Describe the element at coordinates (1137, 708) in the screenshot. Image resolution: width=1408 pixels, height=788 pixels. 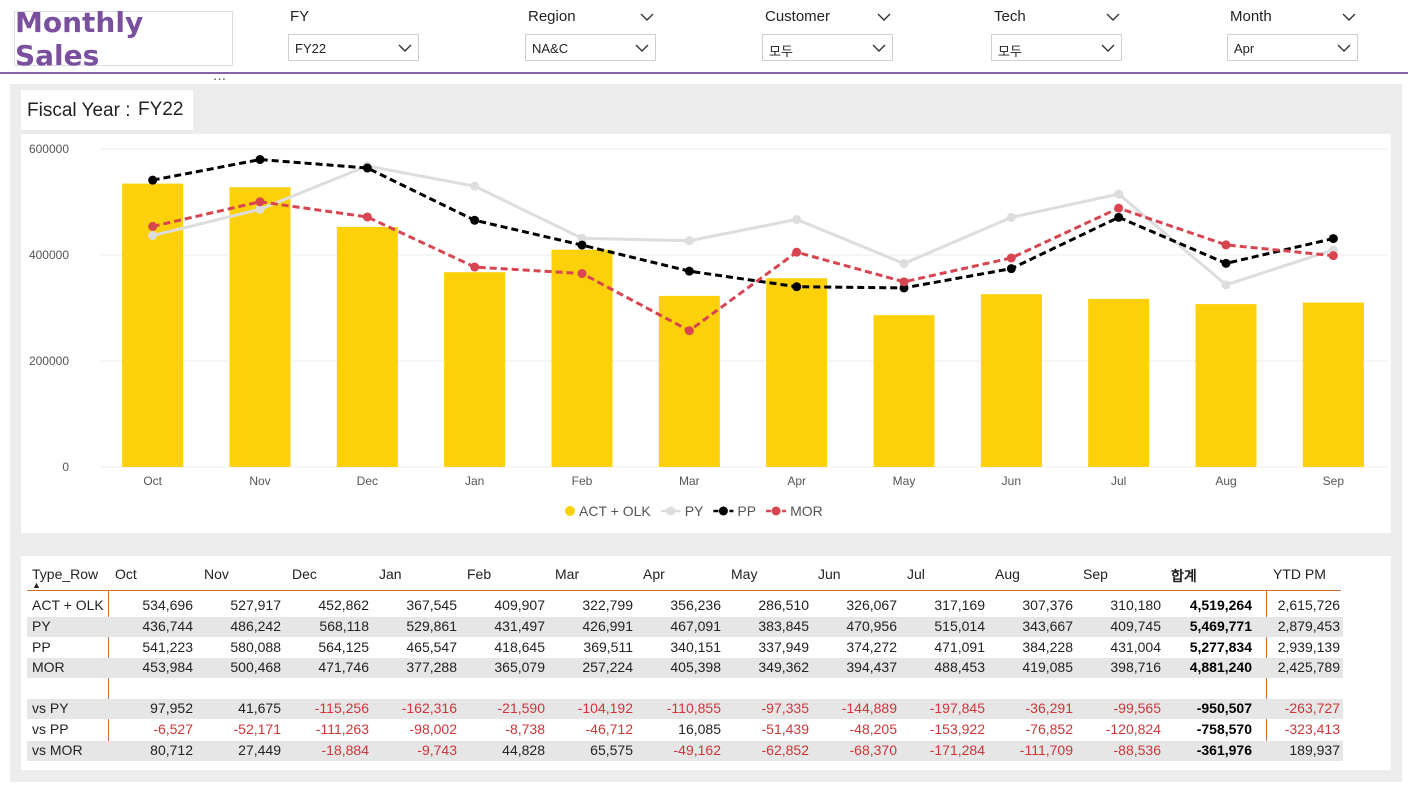
I see `table-cell: -99,565` at that location.